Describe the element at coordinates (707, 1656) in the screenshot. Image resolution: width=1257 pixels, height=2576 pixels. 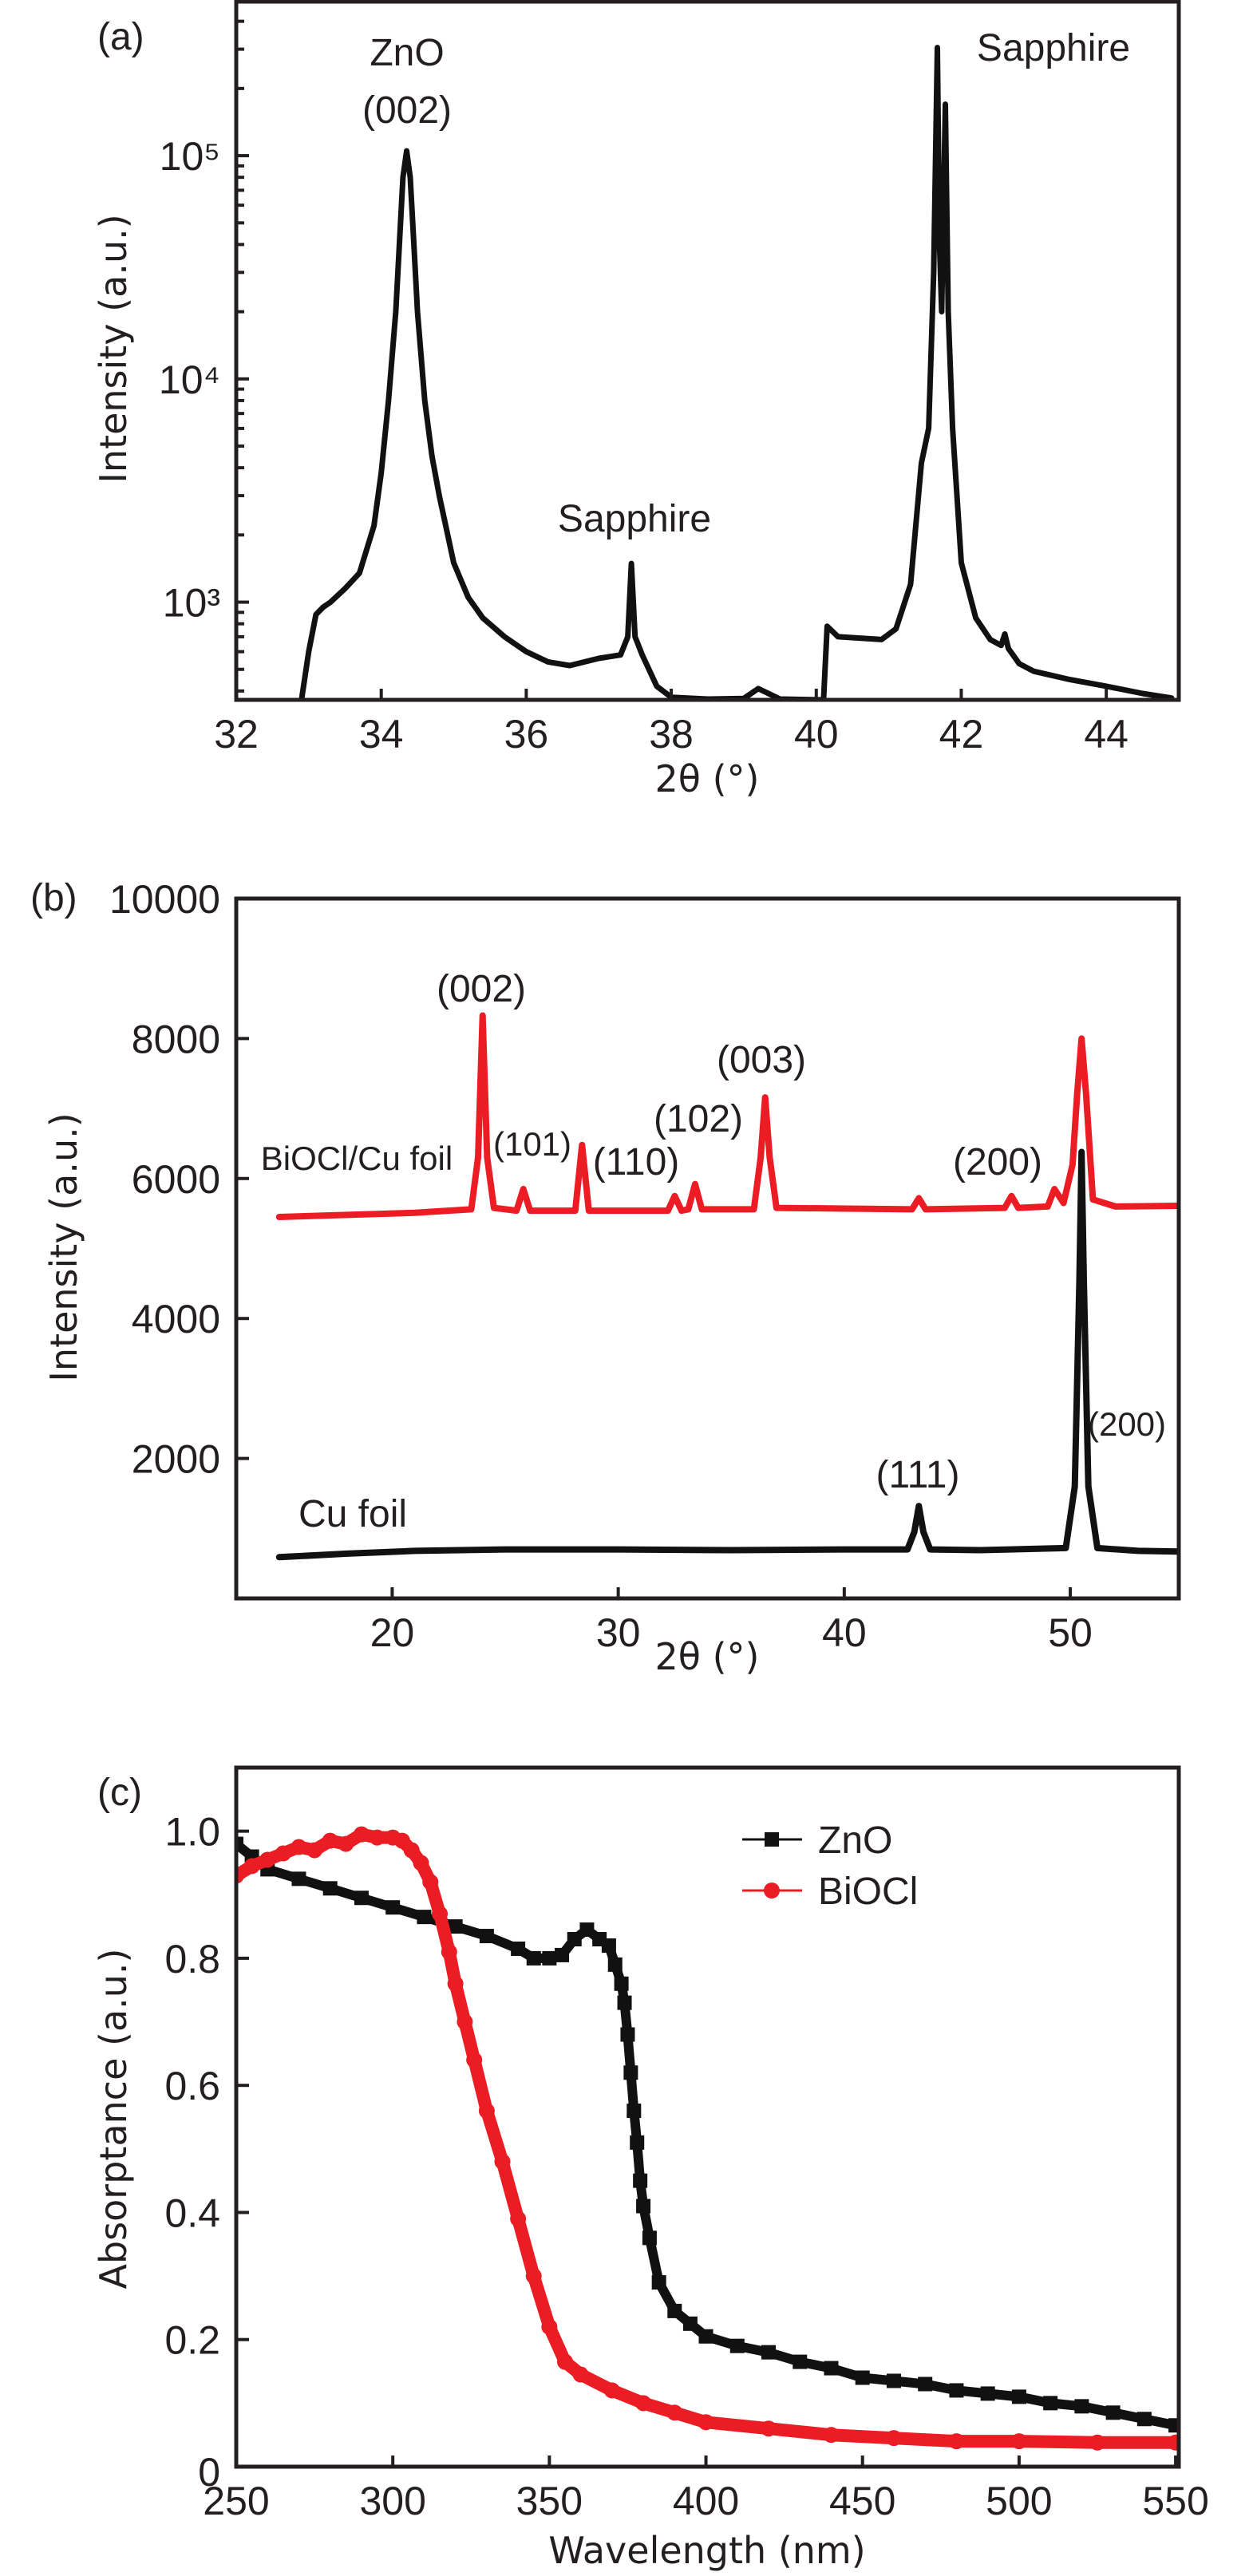
I see `x-axis-title-b: 2θ (°)` at that location.